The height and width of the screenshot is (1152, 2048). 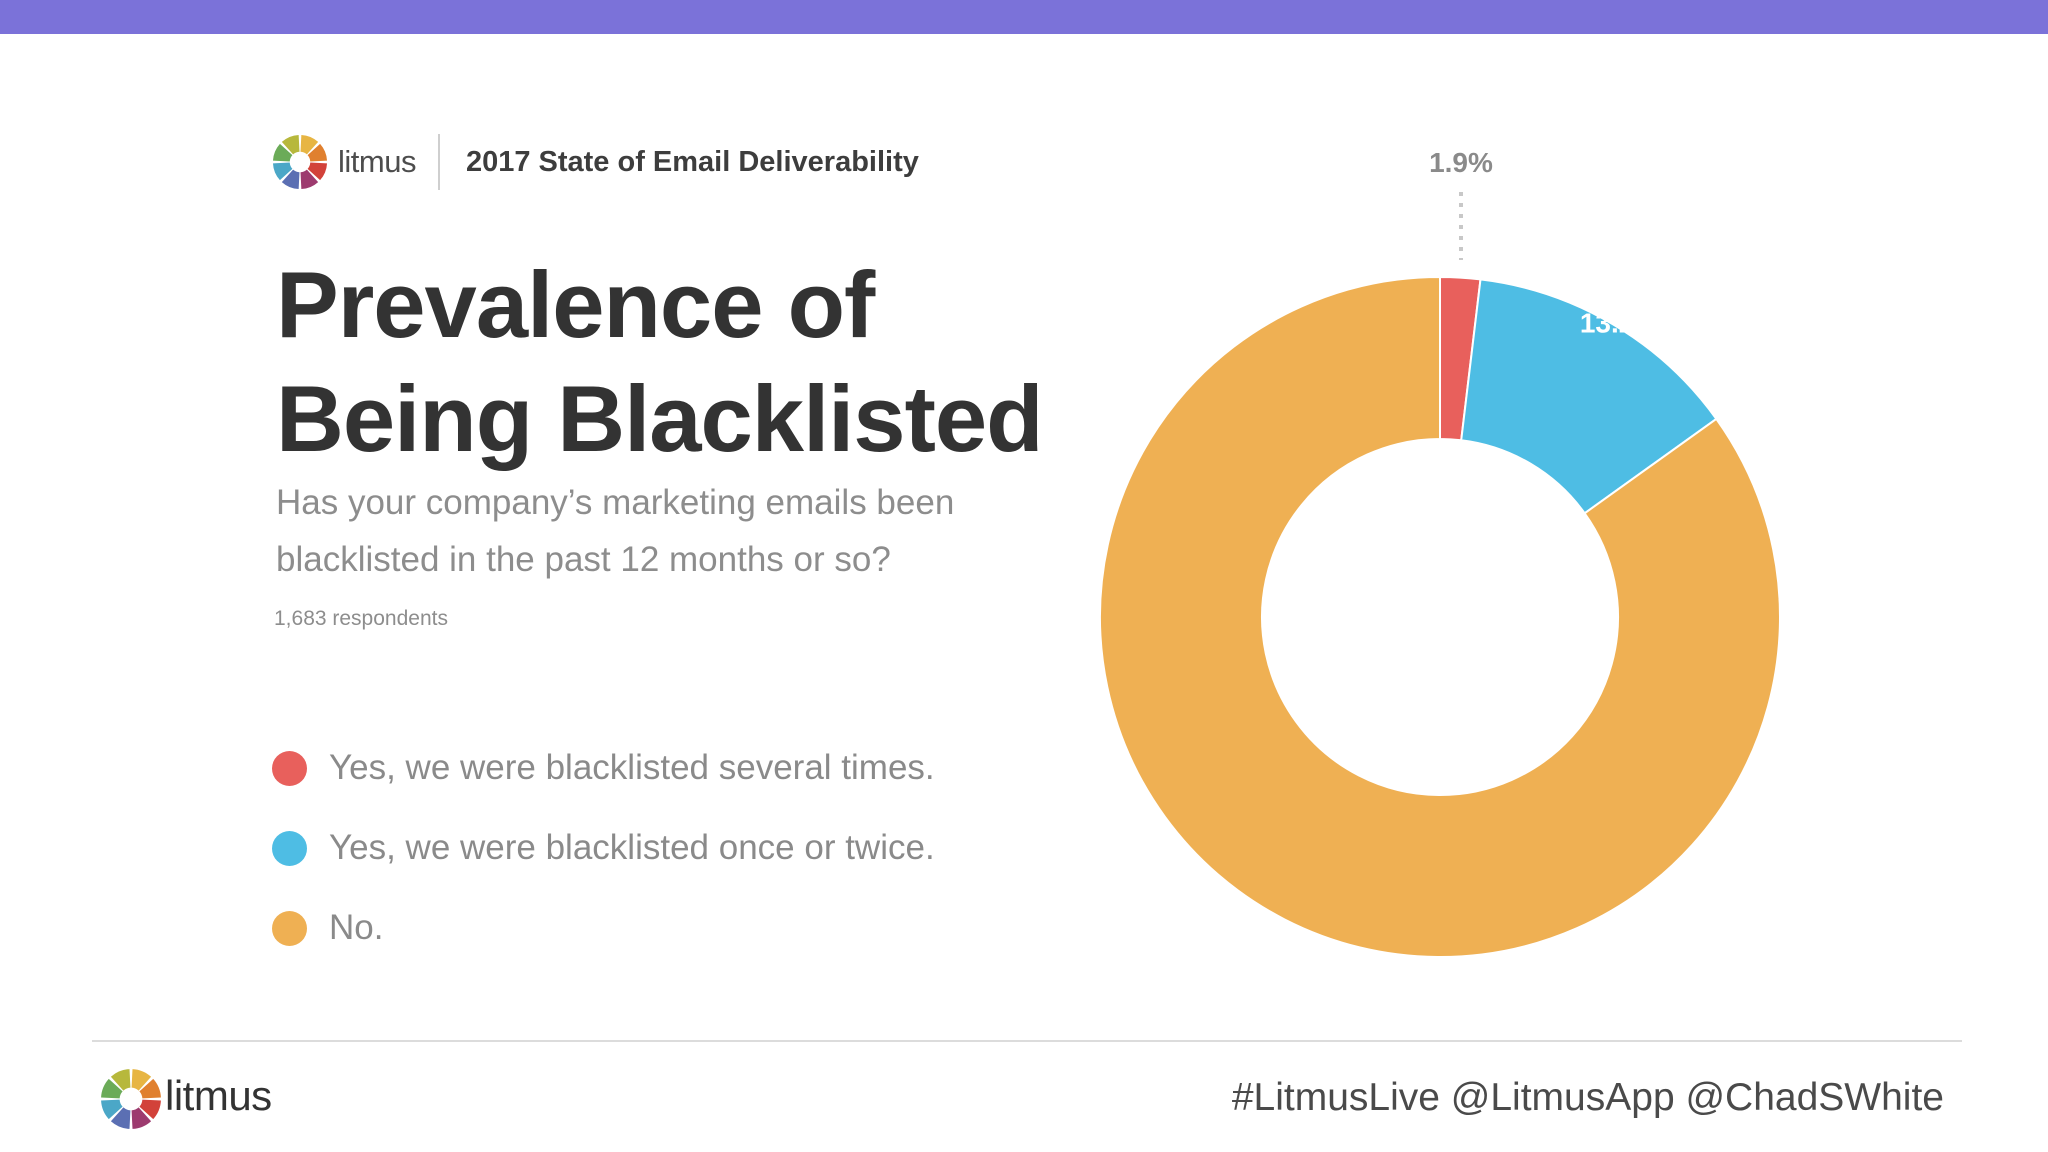 What do you see at coordinates (1587, 1097) in the screenshot?
I see `footer-hashtags: #LitmusLive @LitmusApp @ChadSWhite` at bounding box center [1587, 1097].